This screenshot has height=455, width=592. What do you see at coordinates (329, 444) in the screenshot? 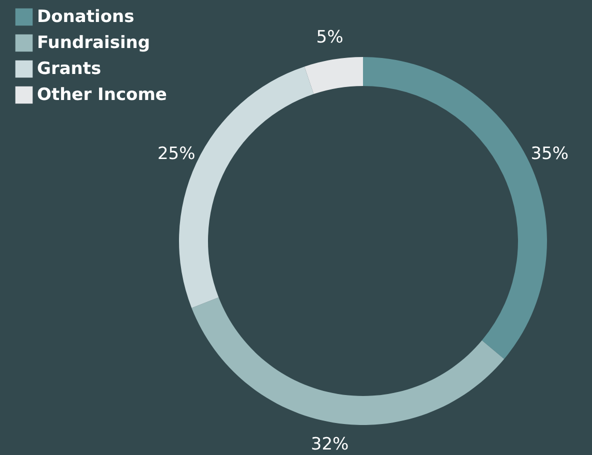
I see `data-label: 32%` at bounding box center [329, 444].